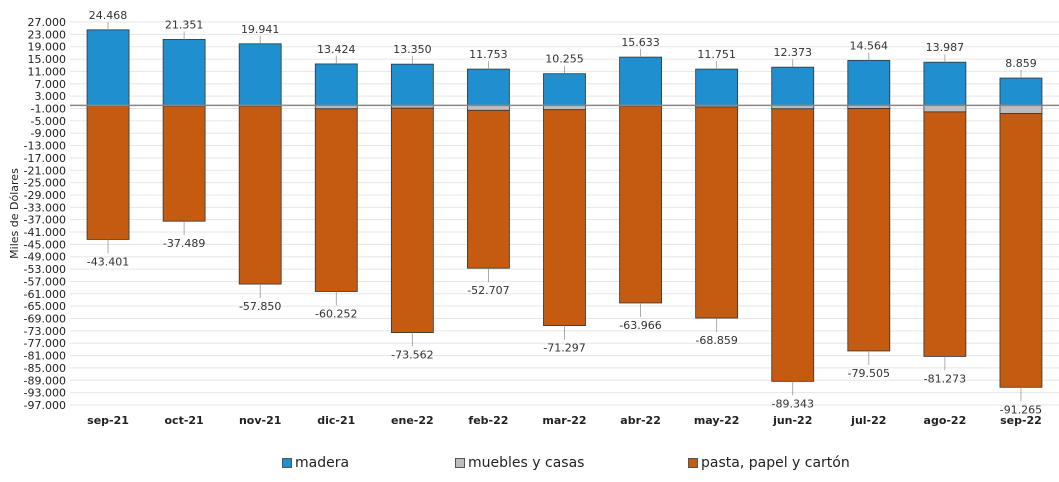  Describe the element at coordinates (412, 420) in the screenshot. I see `x-category-label: ene-22` at that location.